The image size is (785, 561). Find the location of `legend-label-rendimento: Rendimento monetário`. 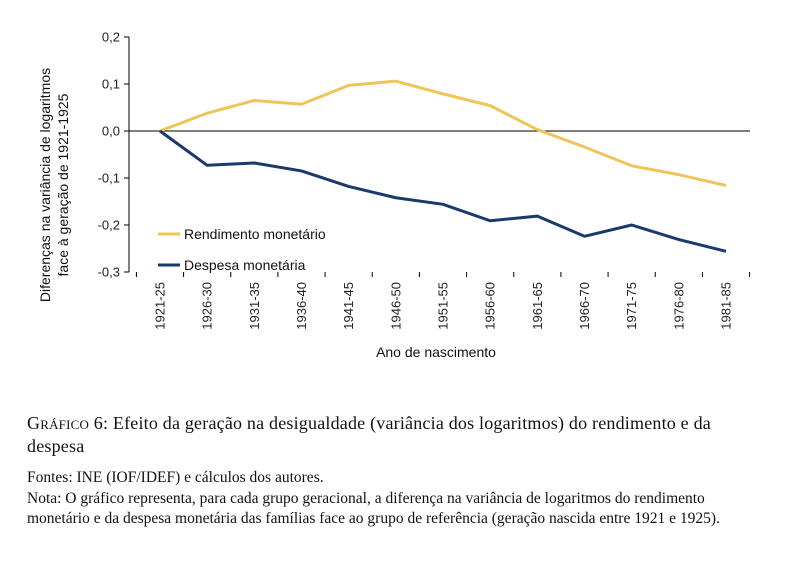

legend-label-rendimento: Rendimento monetário is located at coordinates (255, 234).